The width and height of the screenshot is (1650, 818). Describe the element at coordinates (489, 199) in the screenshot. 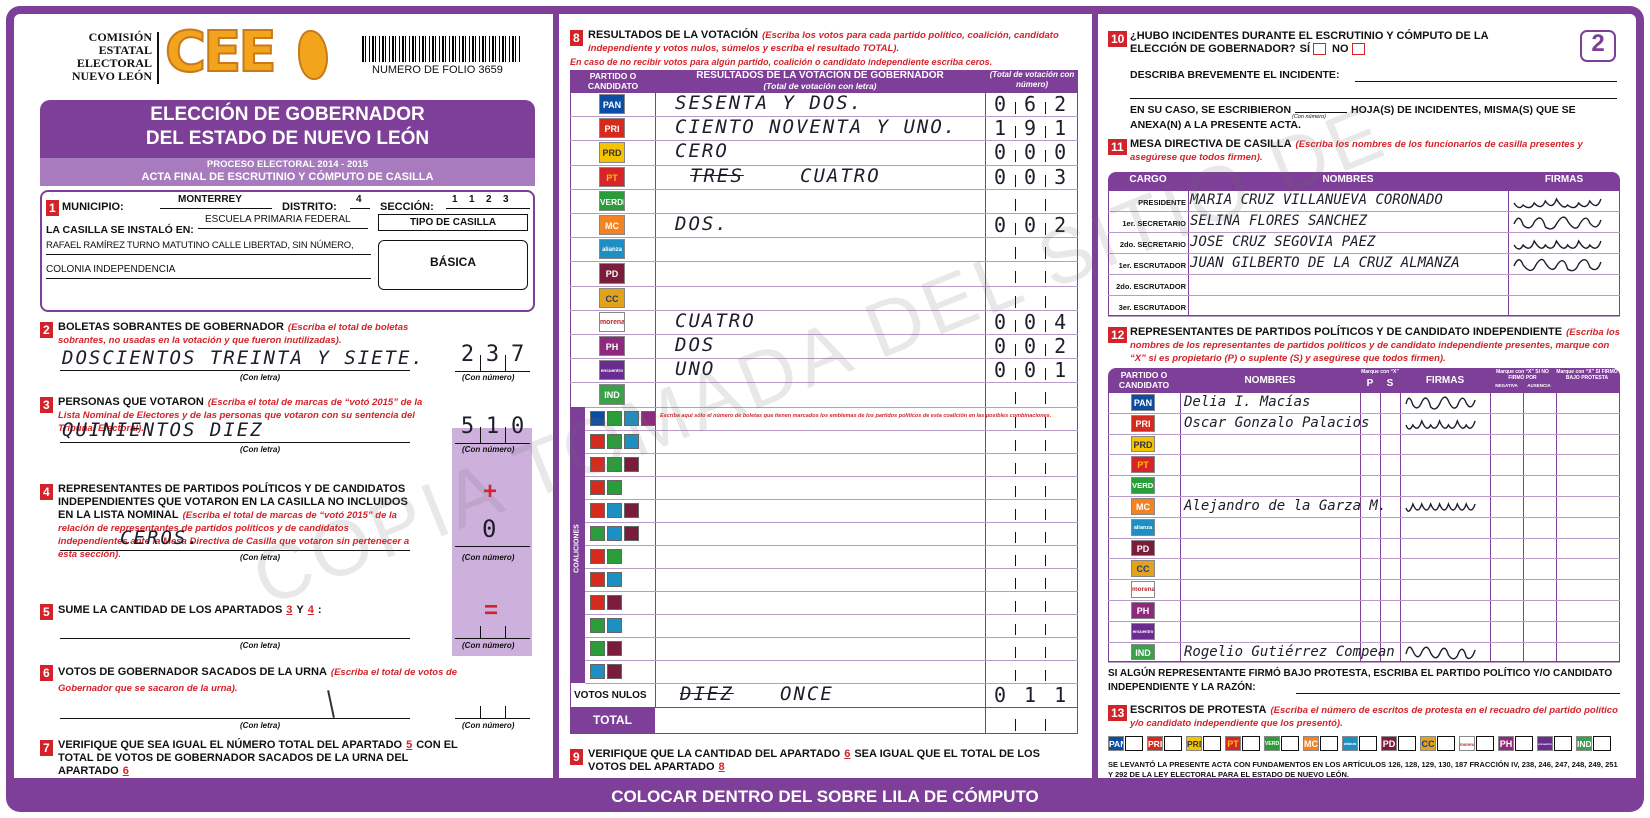

I see `value: 2` at that location.